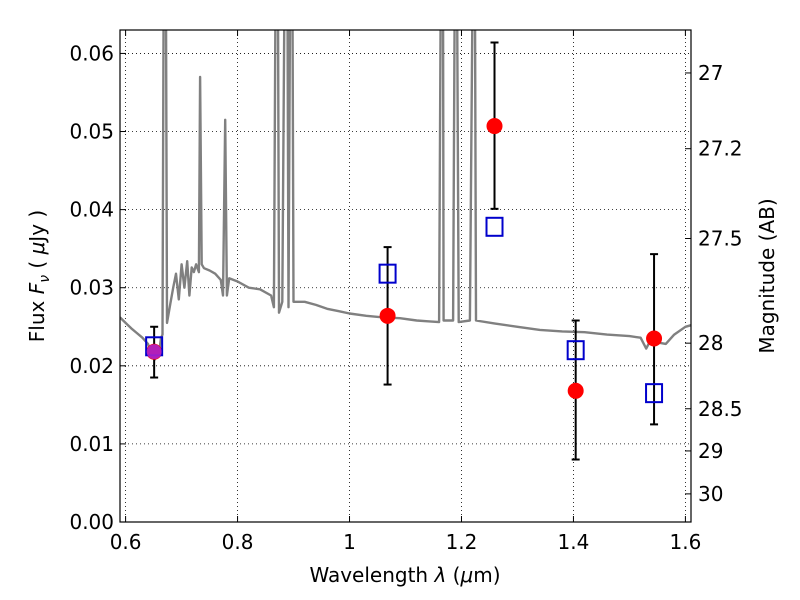  I want to click on y-tick-label: 0.05, so click(91, 132).